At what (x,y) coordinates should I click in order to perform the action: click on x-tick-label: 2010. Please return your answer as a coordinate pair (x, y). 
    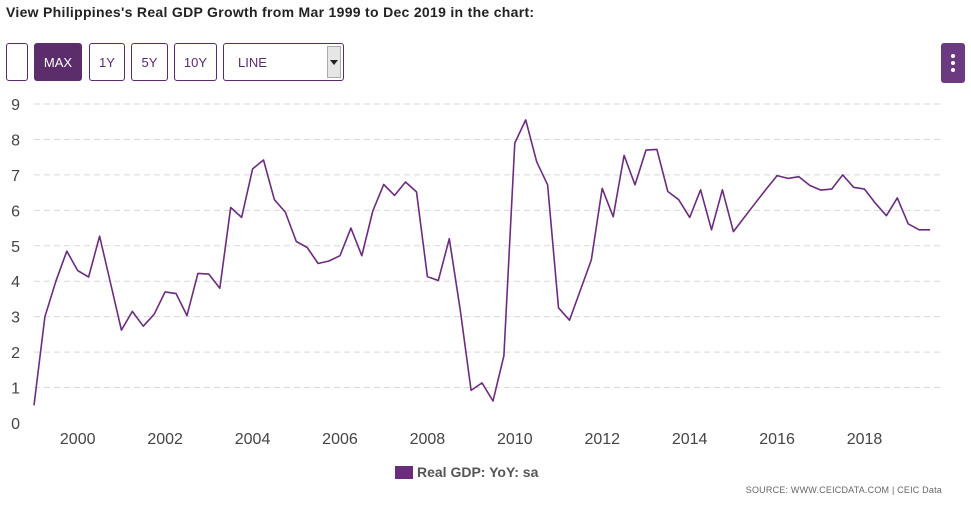
    Looking at the image, I should click on (515, 439).